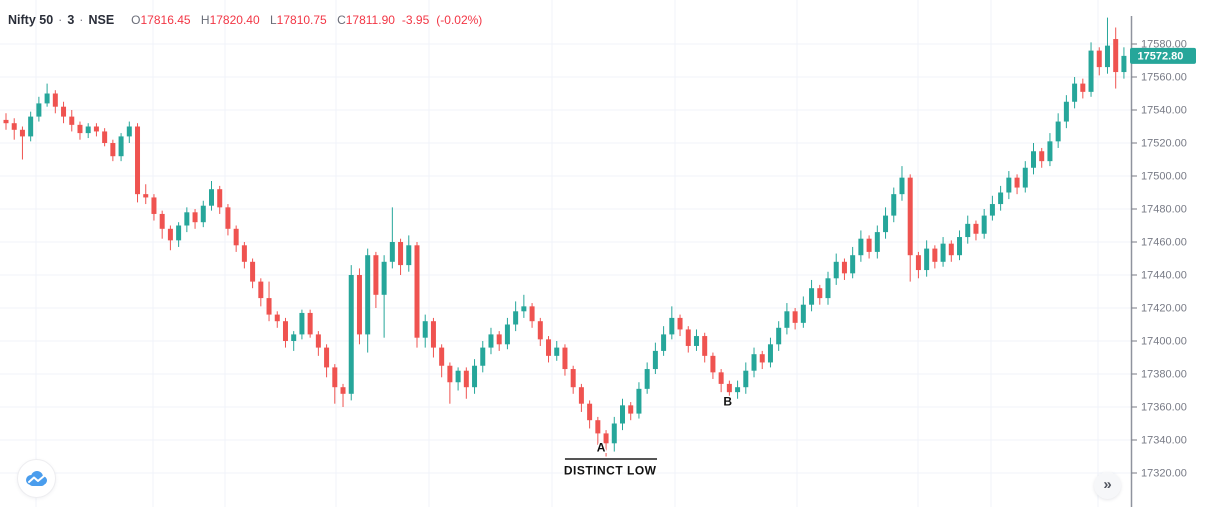  Describe the element at coordinates (301, 20) in the screenshot. I see `low-value: 17810.75` at that location.